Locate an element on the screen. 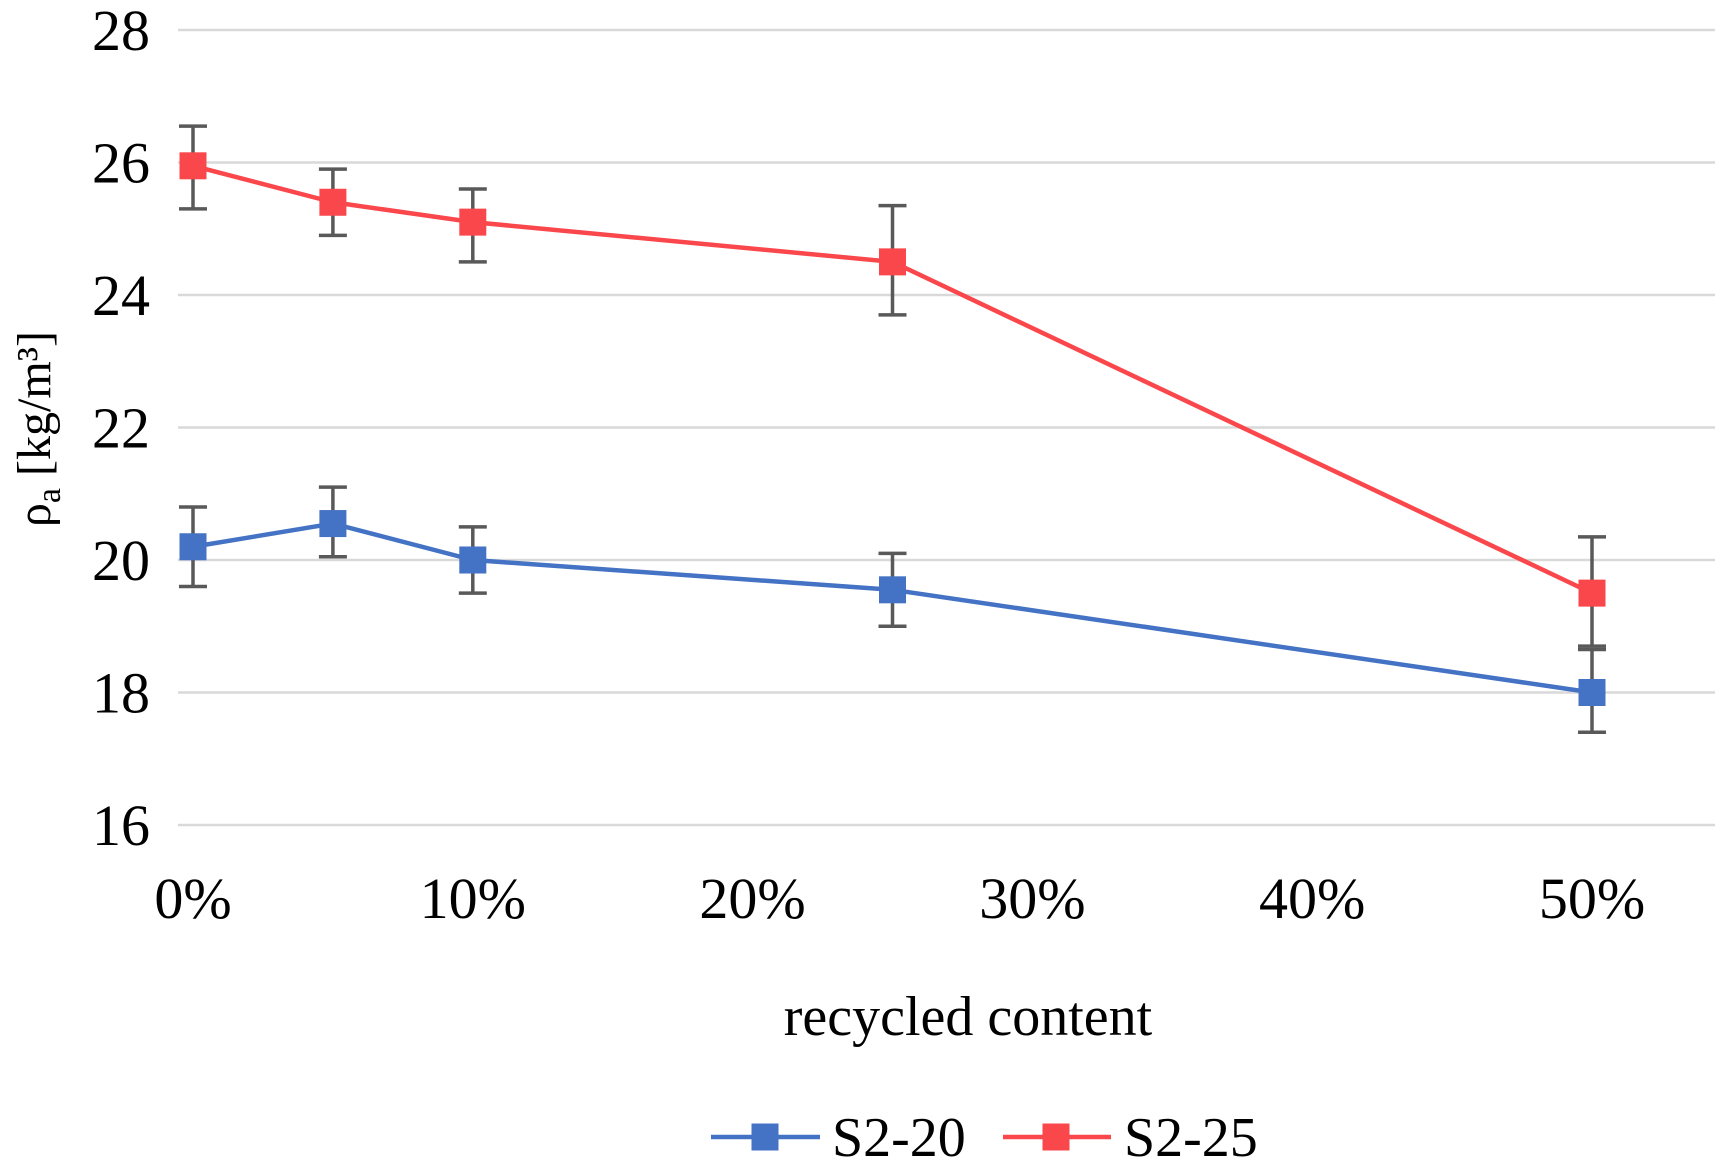 The height and width of the screenshot is (1172, 1735). x-tick-label: 10% is located at coordinates (473, 898).